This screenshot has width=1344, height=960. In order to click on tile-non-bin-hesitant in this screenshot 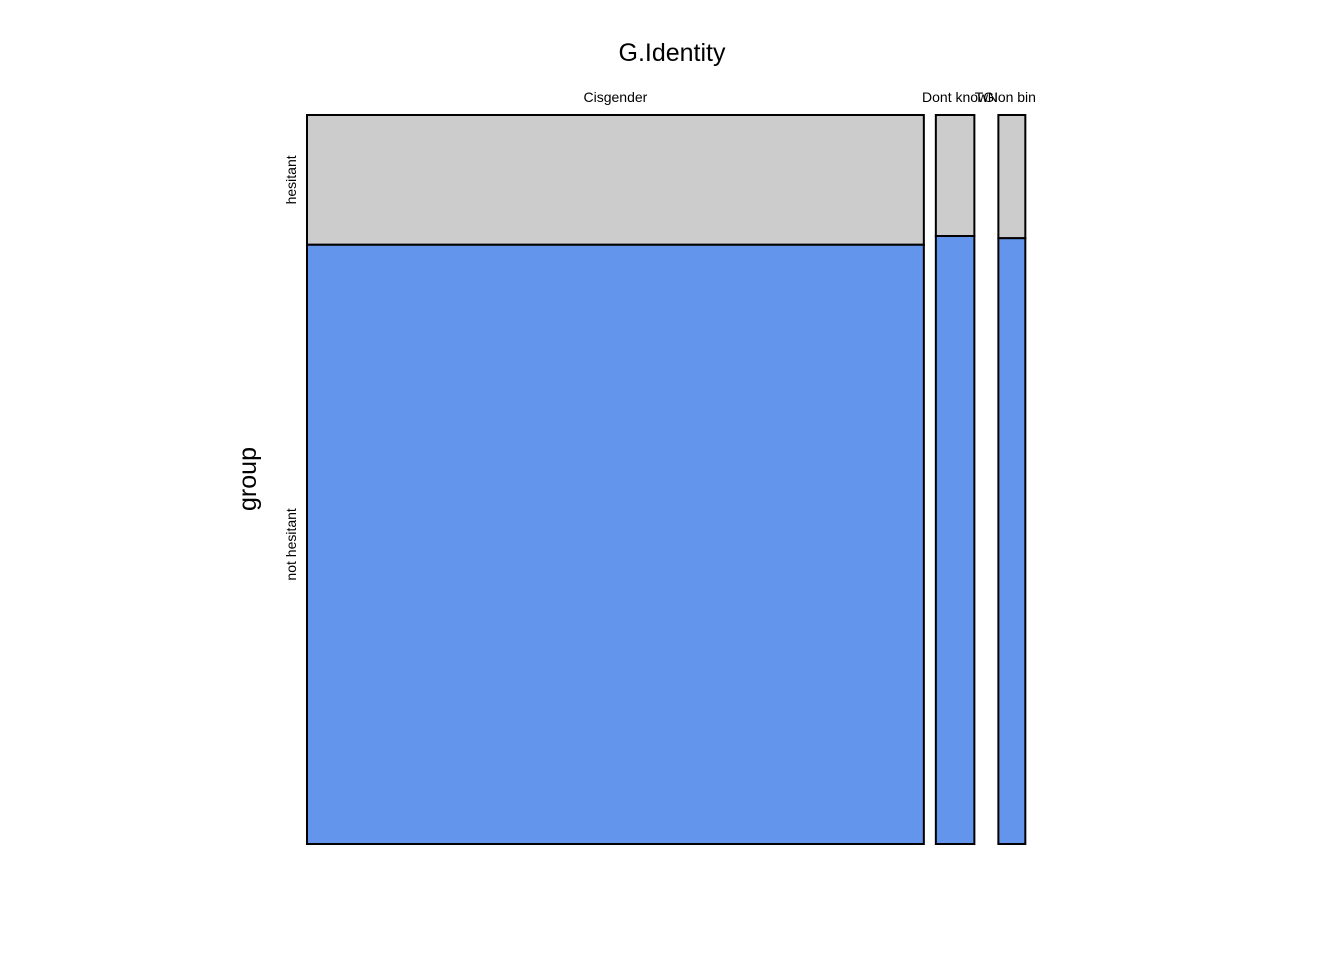, I will do `click(1012, 177)`.